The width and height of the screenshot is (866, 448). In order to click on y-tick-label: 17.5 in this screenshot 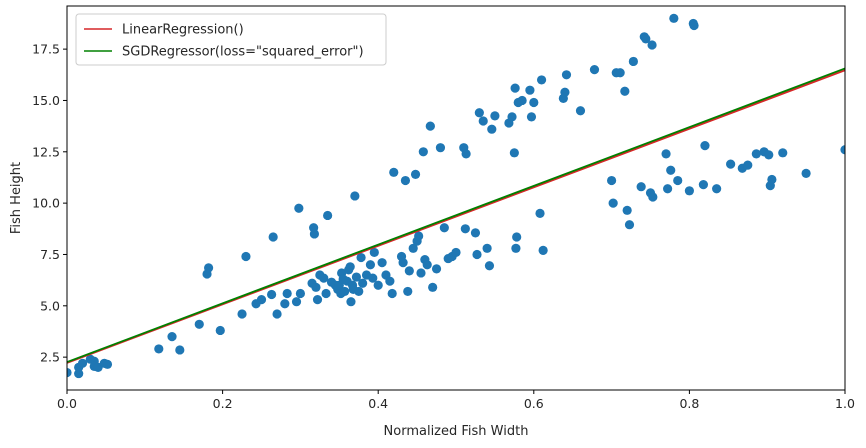, I will do `click(46, 49)`.